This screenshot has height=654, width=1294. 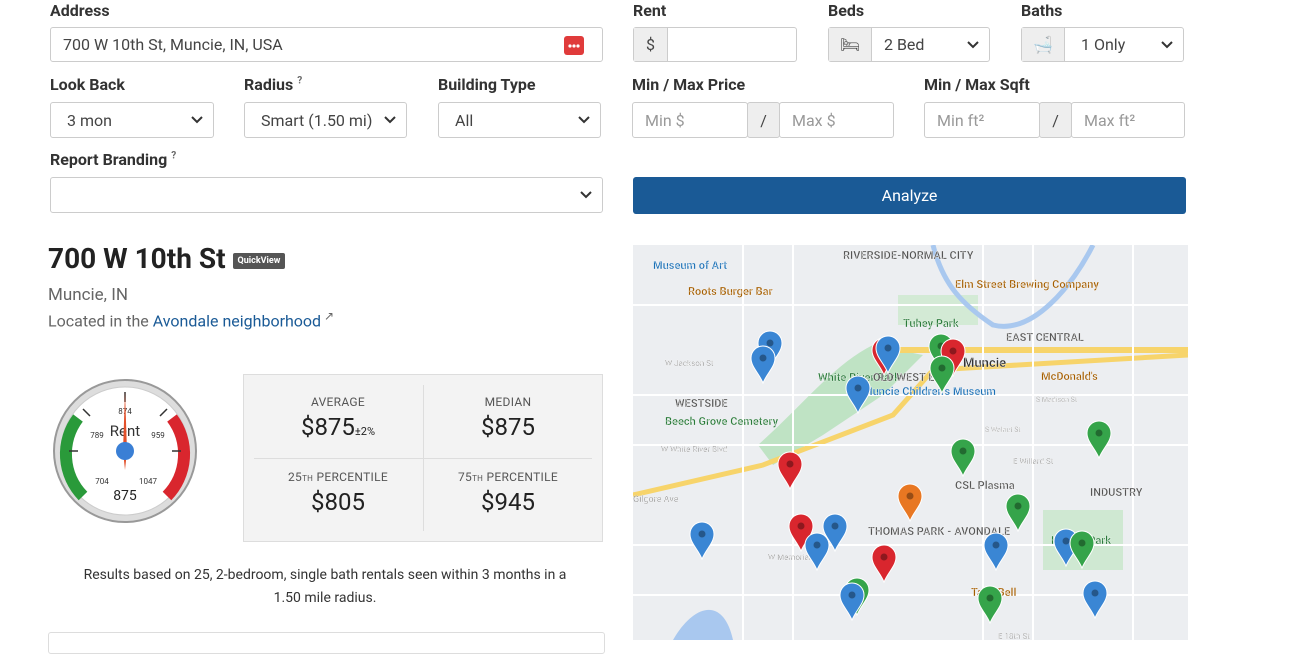 I want to click on map-label: RIVERSIDE-NORMAL CITY, so click(x=908, y=255).